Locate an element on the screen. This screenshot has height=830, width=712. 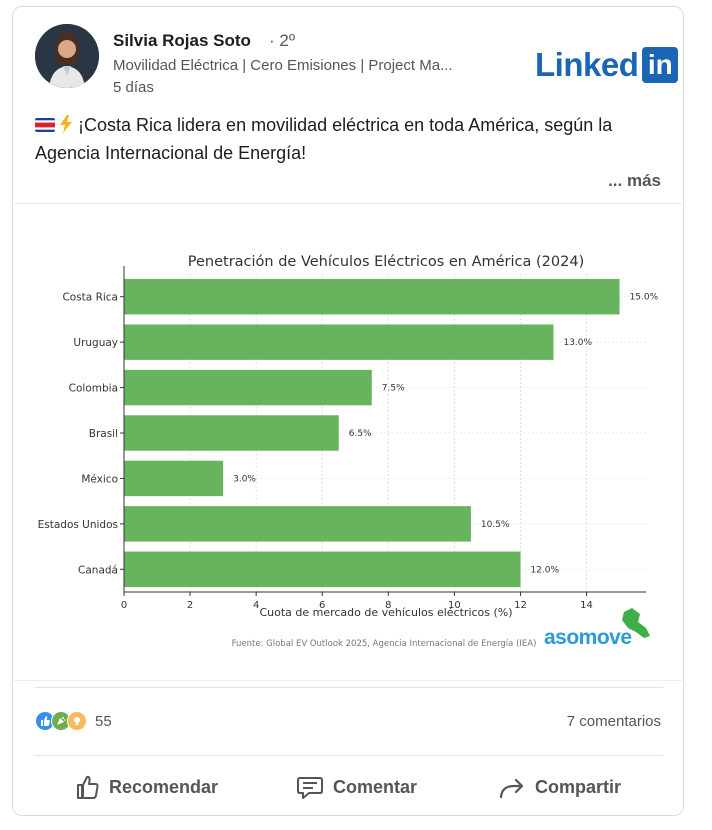
bar-value-label: 3.0% is located at coordinates (244, 479).